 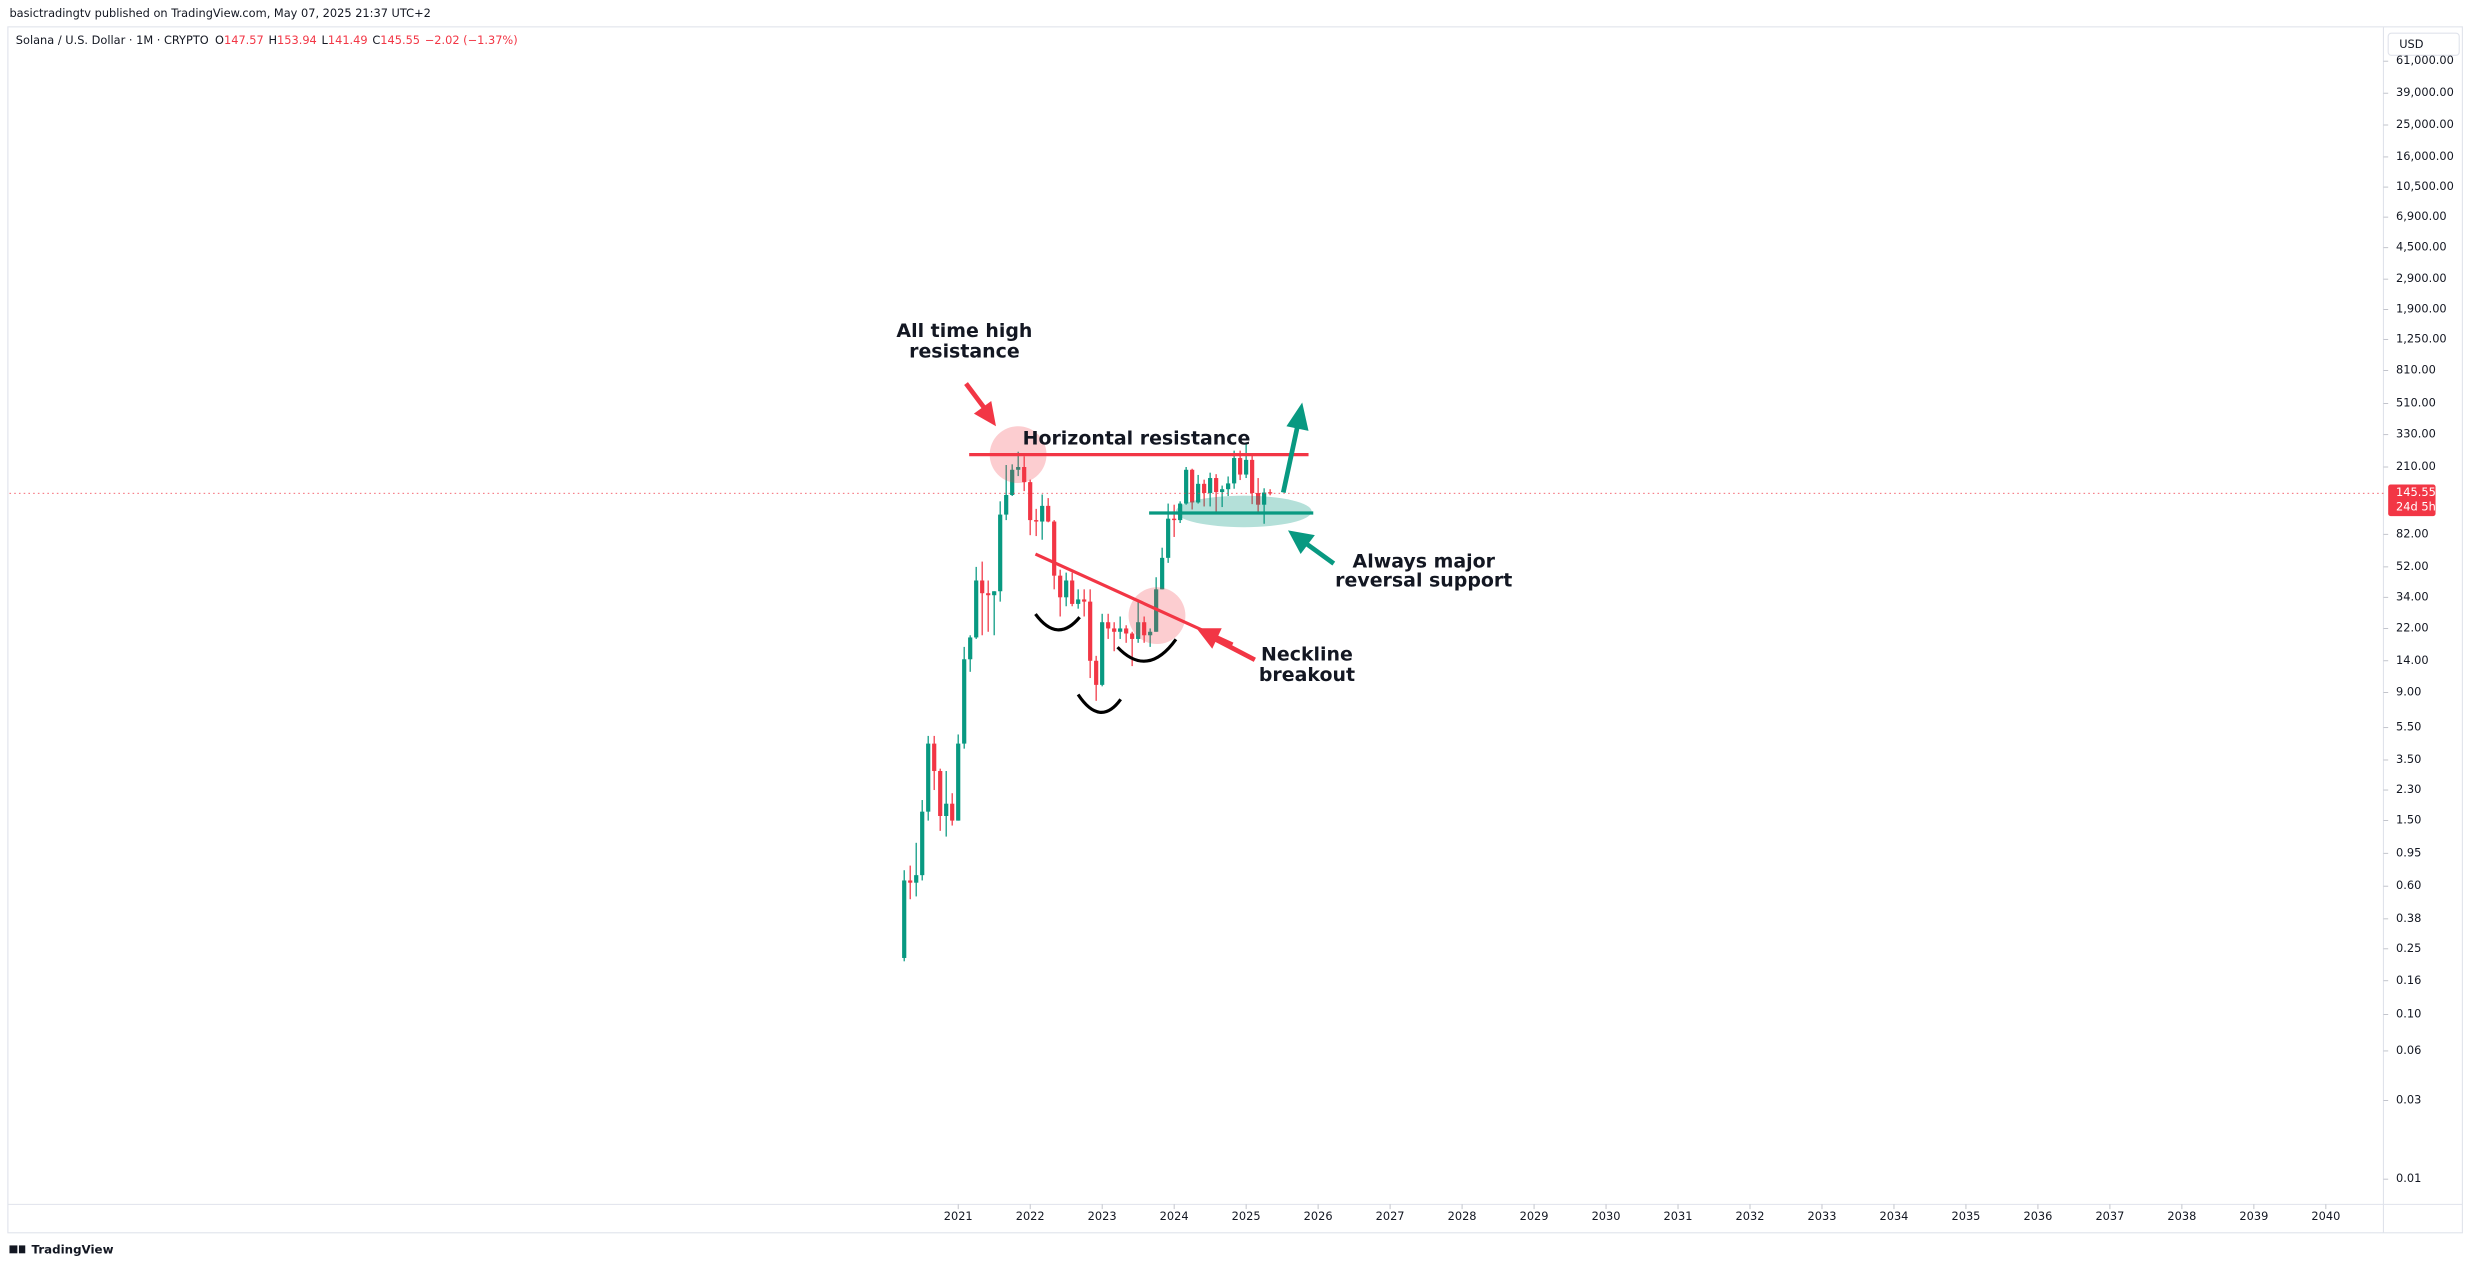 What do you see at coordinates (1822, 1216) in the screenshot?
I see `x-tick-label: 2033` at bounding box center [1822, 1216].